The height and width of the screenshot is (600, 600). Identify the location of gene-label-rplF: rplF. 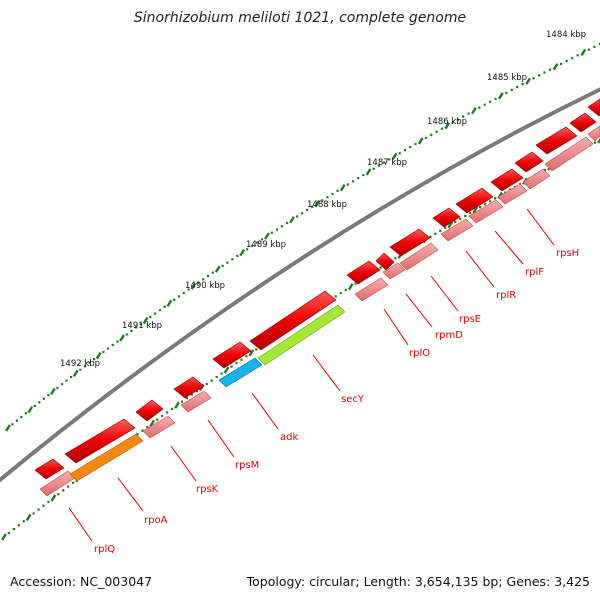
(534, 272).